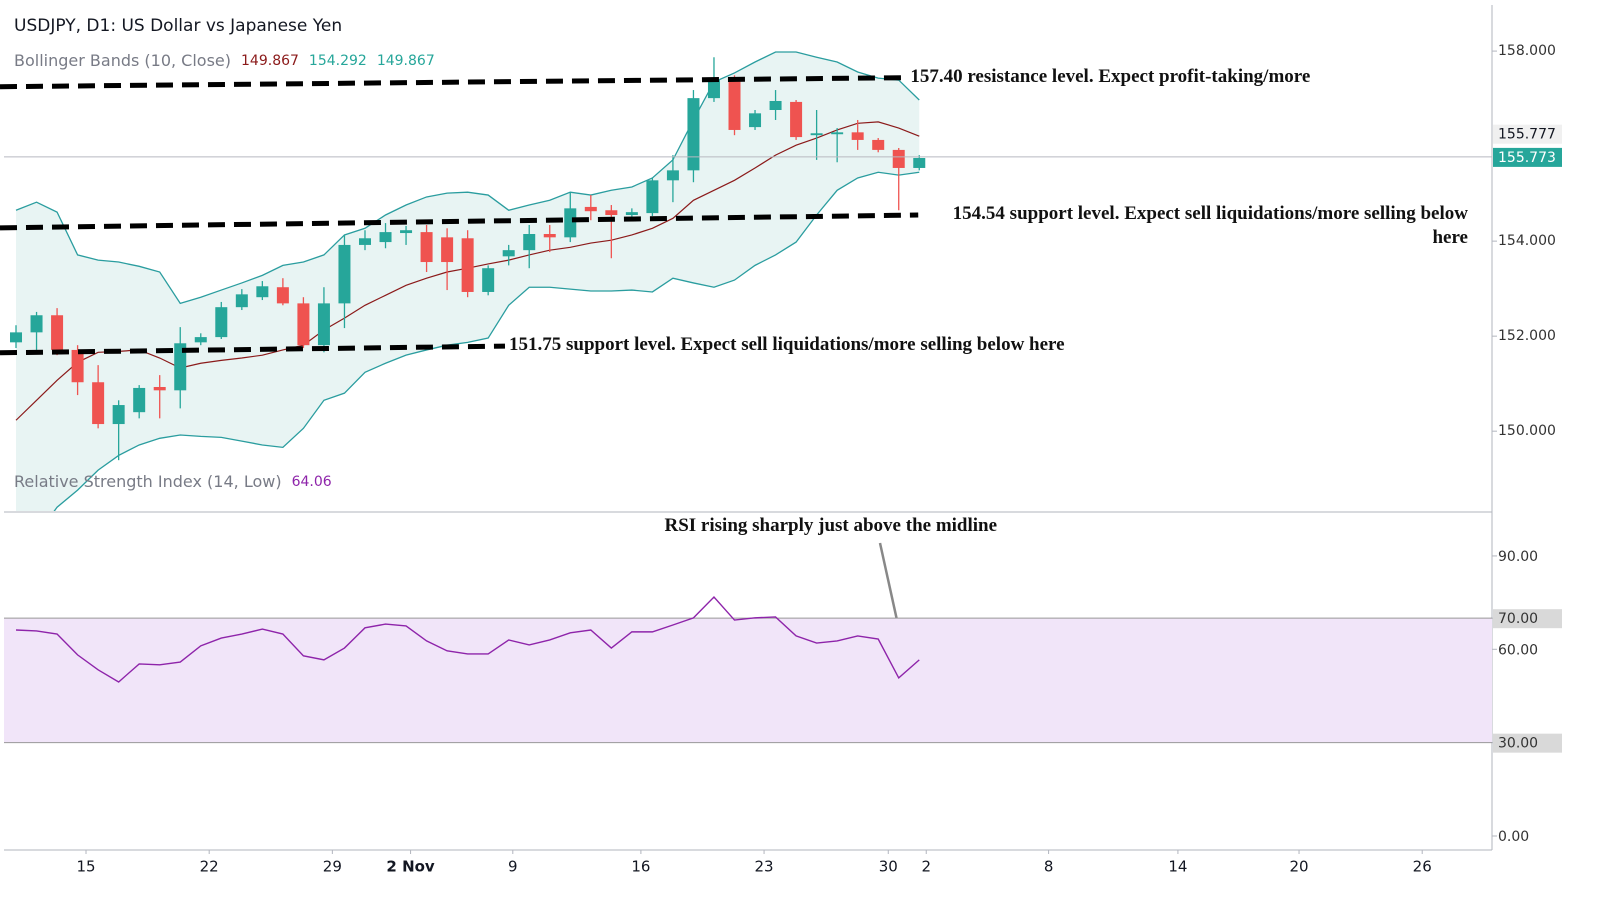 This screenshot has width=1600, height=900. I want to click on y-tick-label: 30.00, so click(1518, 744).